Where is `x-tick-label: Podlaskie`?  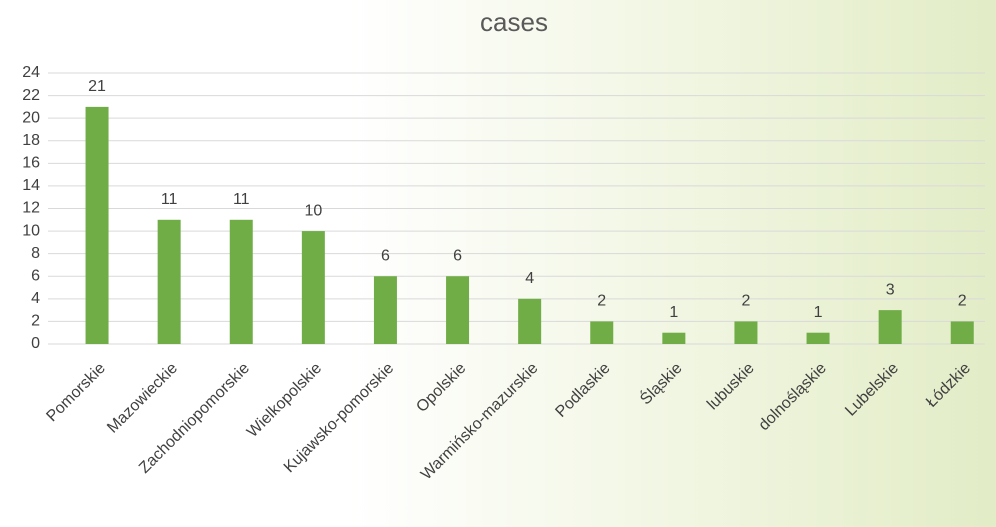 x-tick-label: Podlaskie is located at coordinates (582, 390).